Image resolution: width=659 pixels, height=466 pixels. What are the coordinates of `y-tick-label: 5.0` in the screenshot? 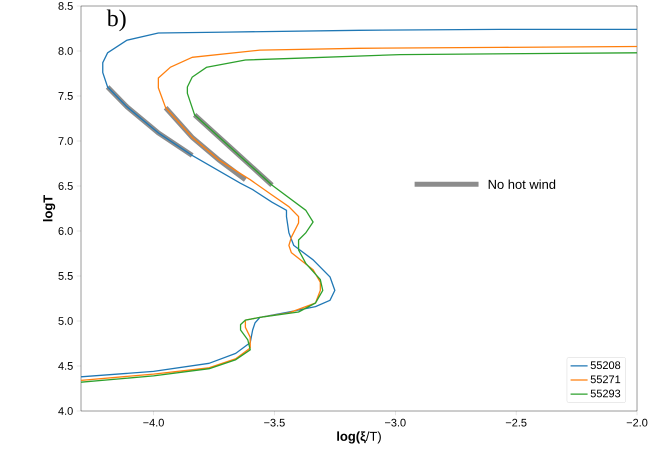 It's located at (65, 321).